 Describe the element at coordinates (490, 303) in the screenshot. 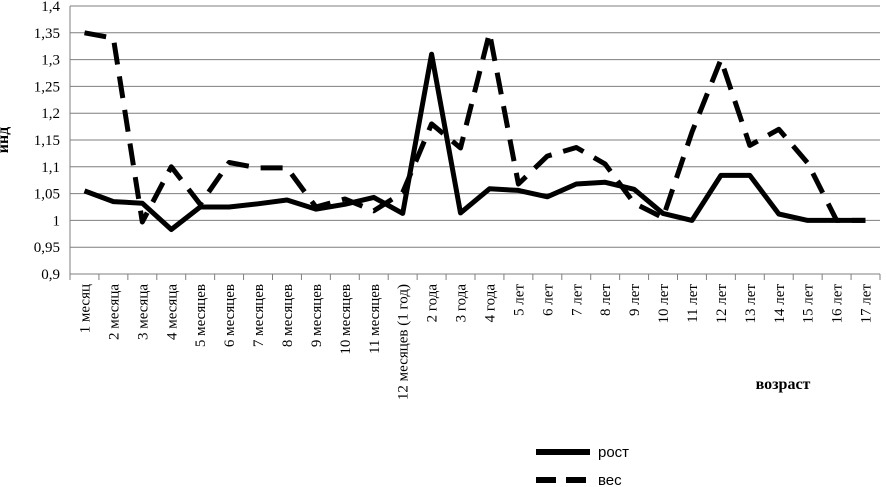

I see `x-tick-label: 4 года` at that location.